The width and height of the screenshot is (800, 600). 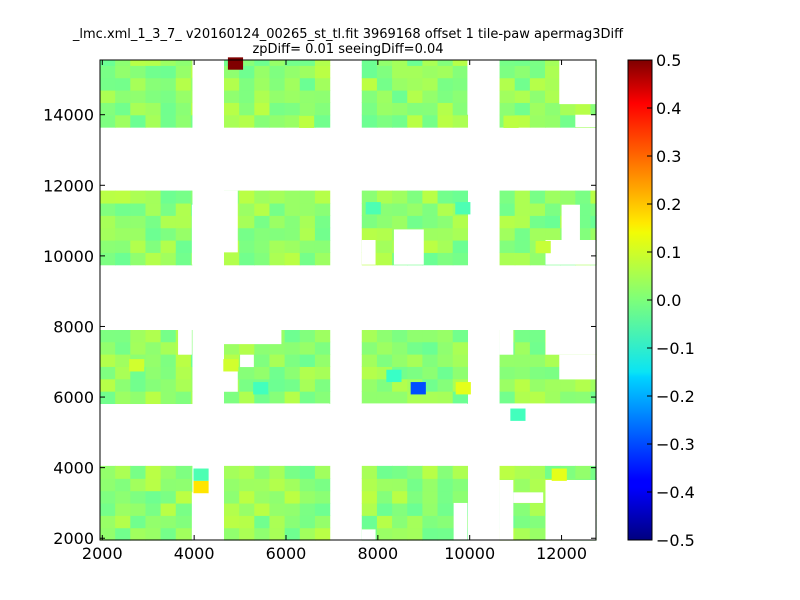 I want to click on colorbar-tick-label: −0.5, so click(x=675, y=540).